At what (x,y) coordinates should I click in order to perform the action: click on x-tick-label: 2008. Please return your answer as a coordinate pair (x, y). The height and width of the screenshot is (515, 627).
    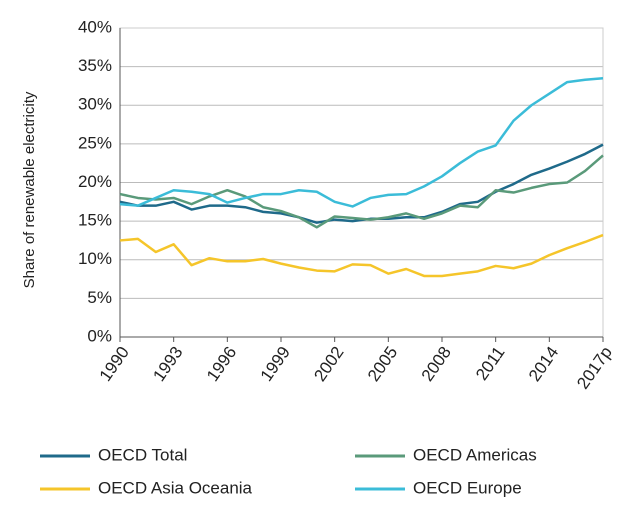
    Looking at the image, I should click on (436, 364).